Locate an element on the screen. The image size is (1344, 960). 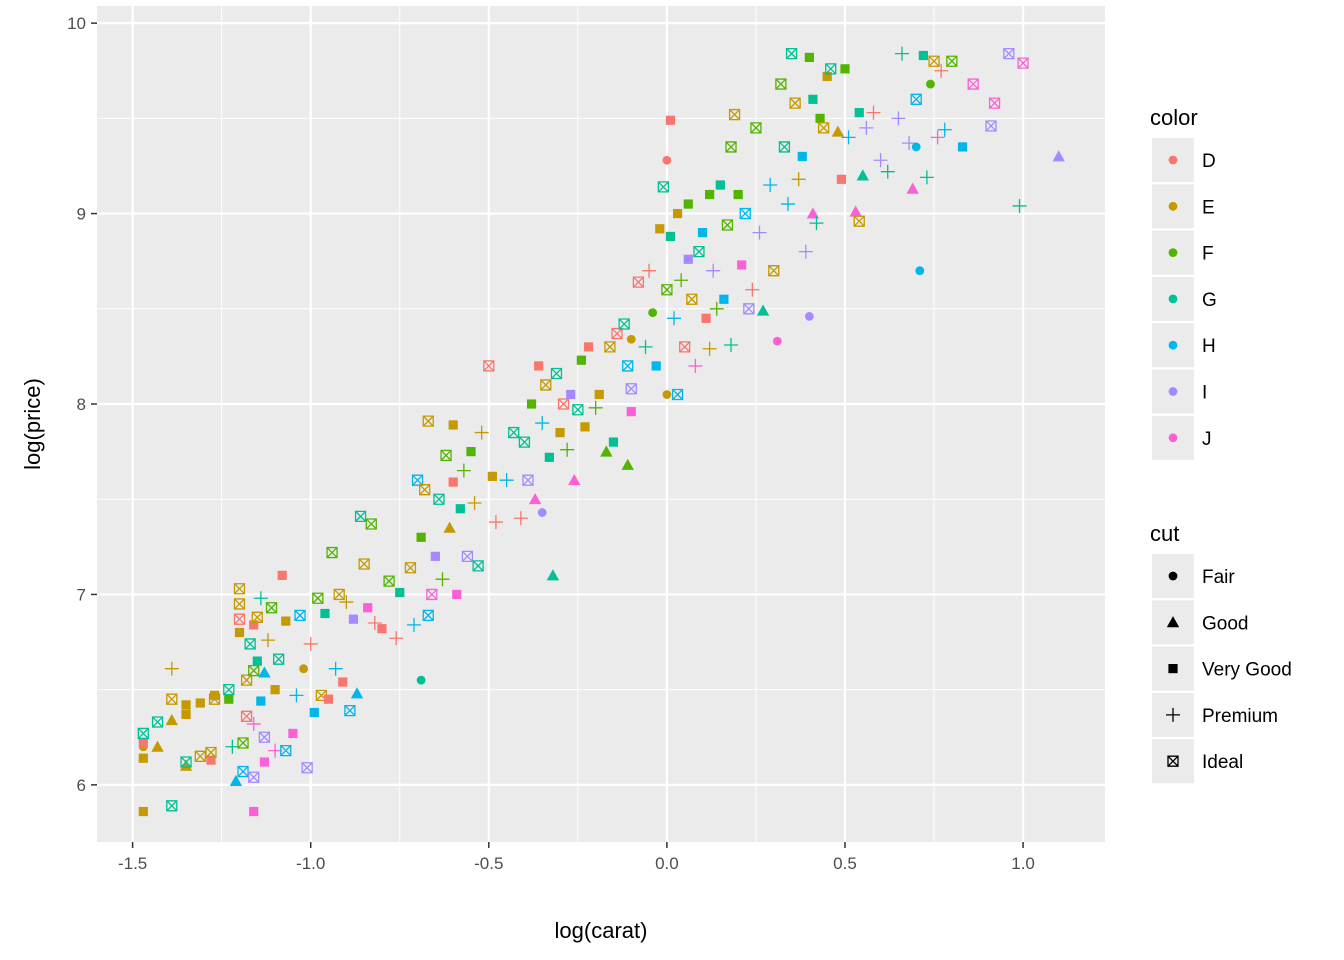
legend-label-cut: Ideal is located at coordinates (1222, 762).